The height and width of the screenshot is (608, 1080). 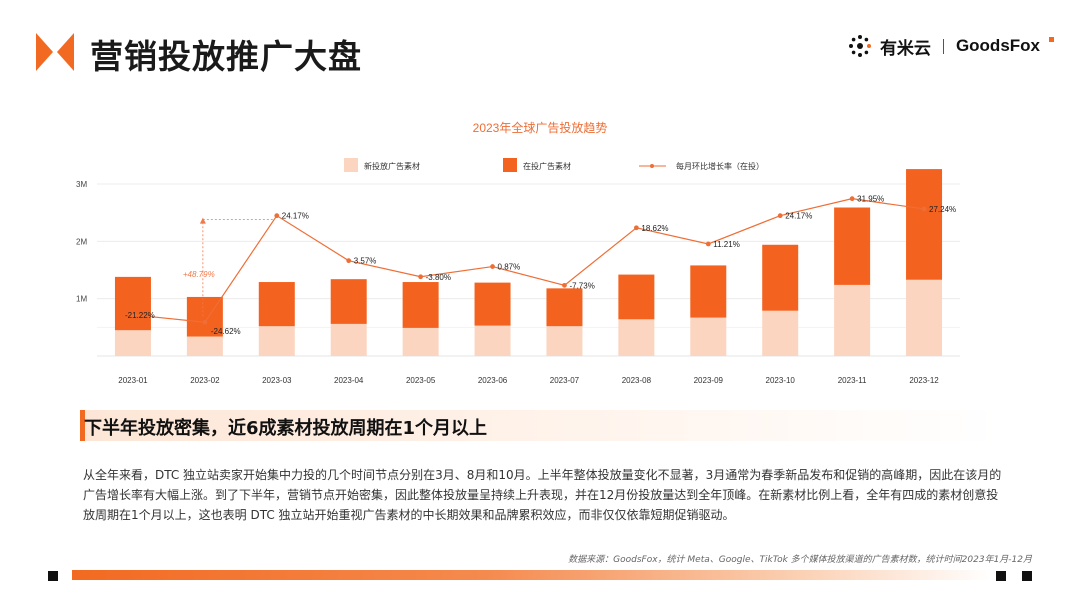 What do you see at coordinates (277, 380) in the screenshot?
I see `x-tick-label: 2023-03` at bounding box center [277, 380].